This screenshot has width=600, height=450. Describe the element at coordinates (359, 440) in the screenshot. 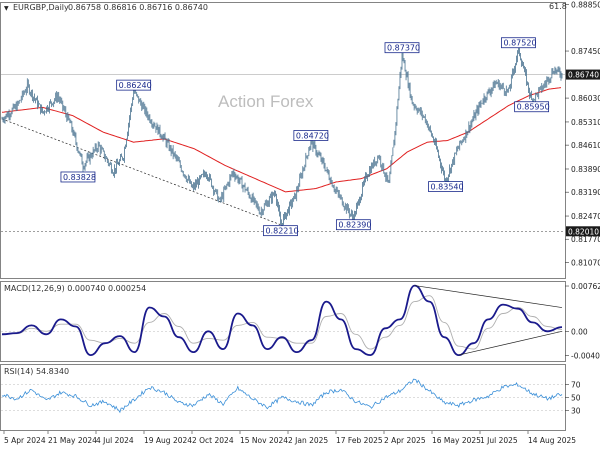

I see `date-tick-label: 17 Feb 2025` at that location.